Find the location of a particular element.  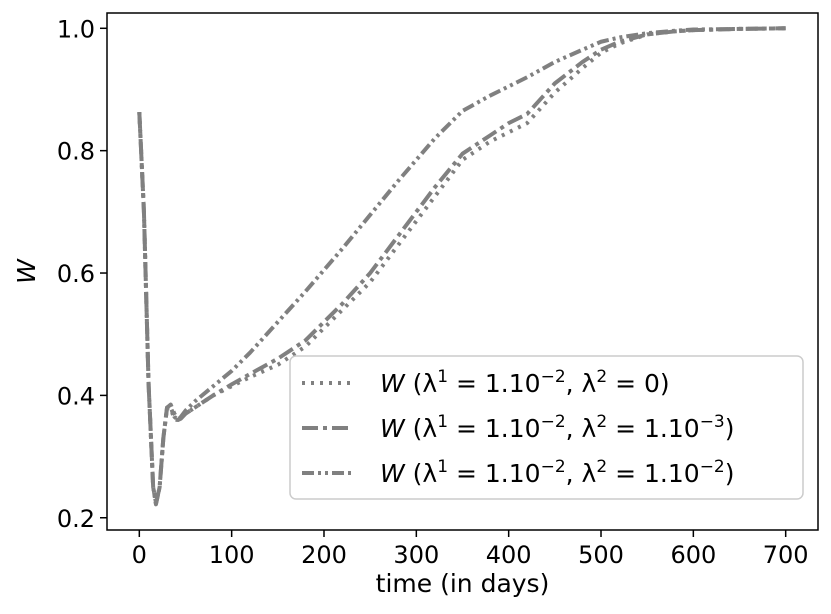

x-axis-label: time (in days) is located at coordinates (463, 583).